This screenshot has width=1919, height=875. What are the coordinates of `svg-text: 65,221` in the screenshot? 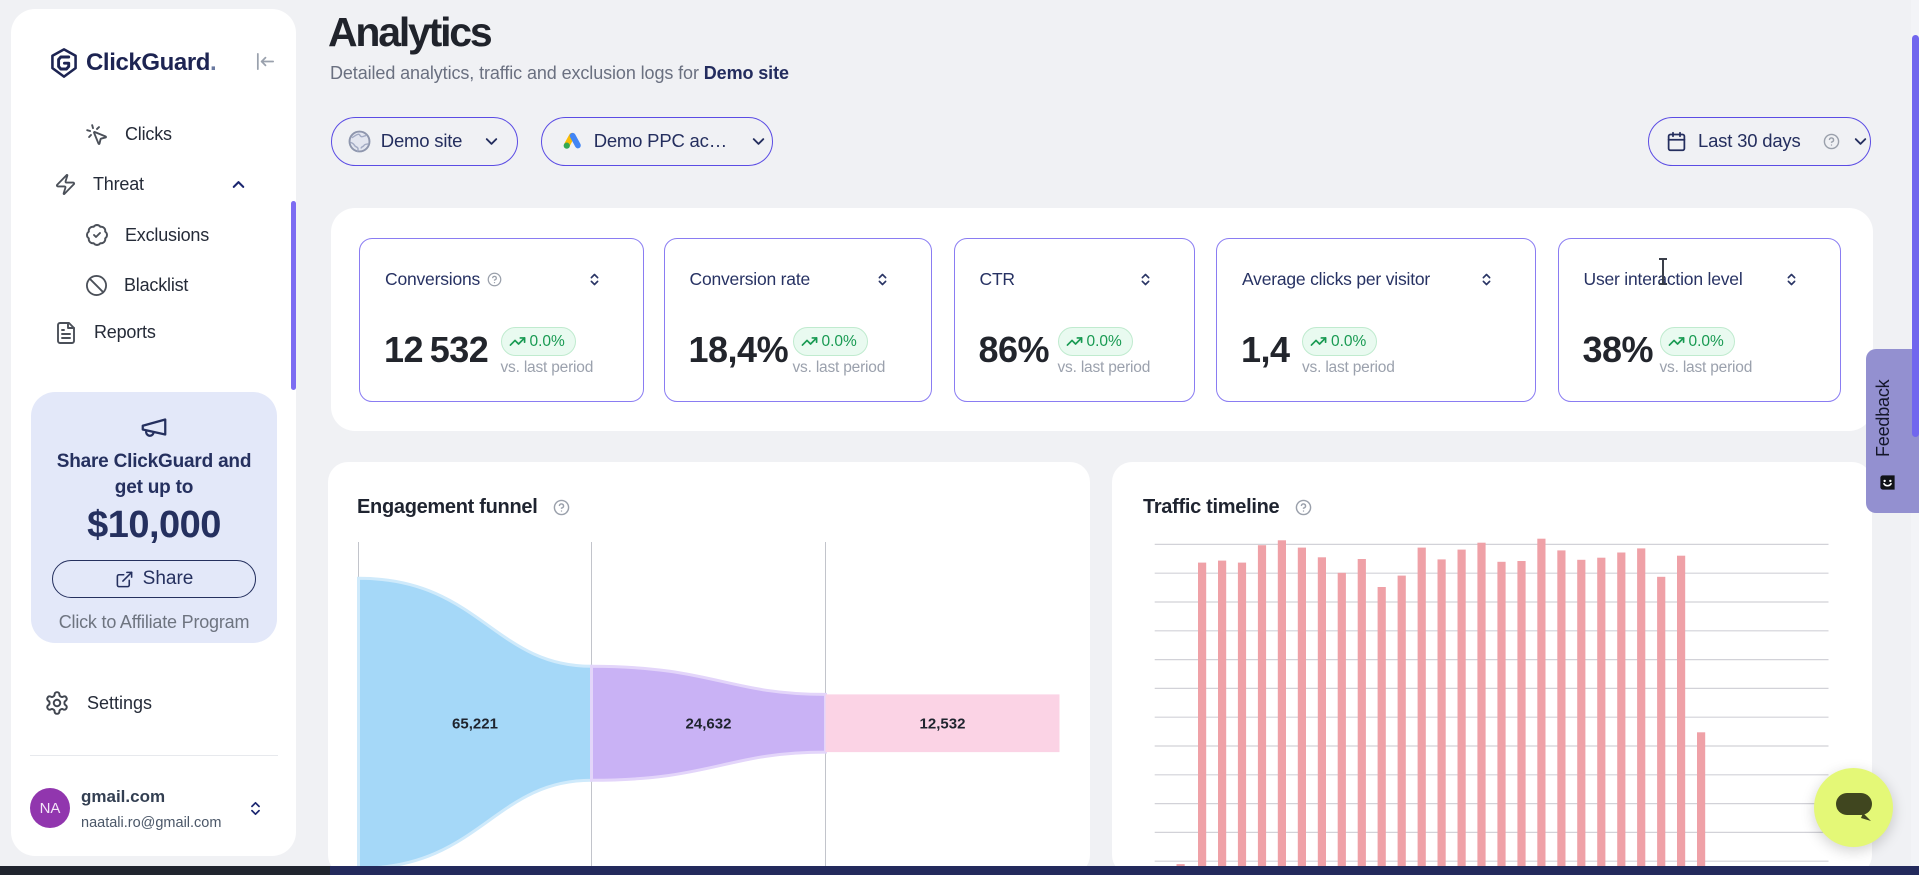 It's located at (475, 723).